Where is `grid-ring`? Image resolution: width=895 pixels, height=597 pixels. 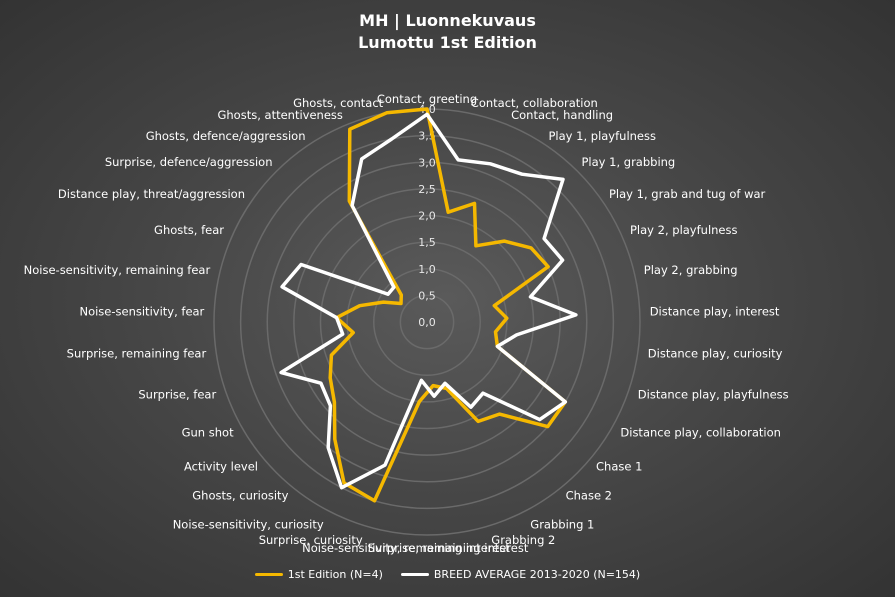
grid-ring is located at coordinates (427, 322).